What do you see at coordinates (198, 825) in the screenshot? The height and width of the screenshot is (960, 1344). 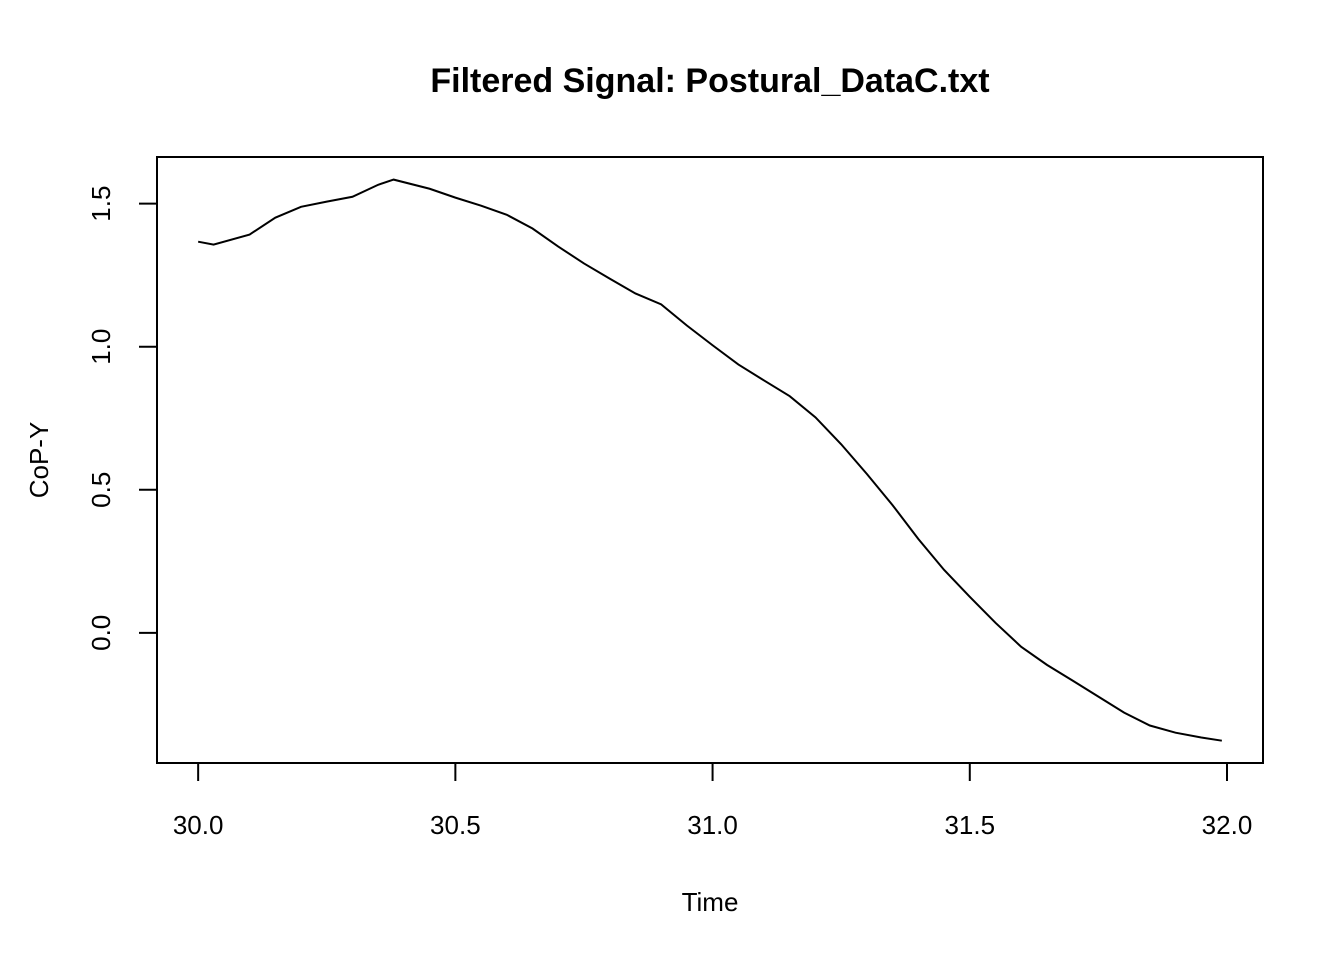 I see `x-tick-label: 30.0` at bounding box center [198, 825].